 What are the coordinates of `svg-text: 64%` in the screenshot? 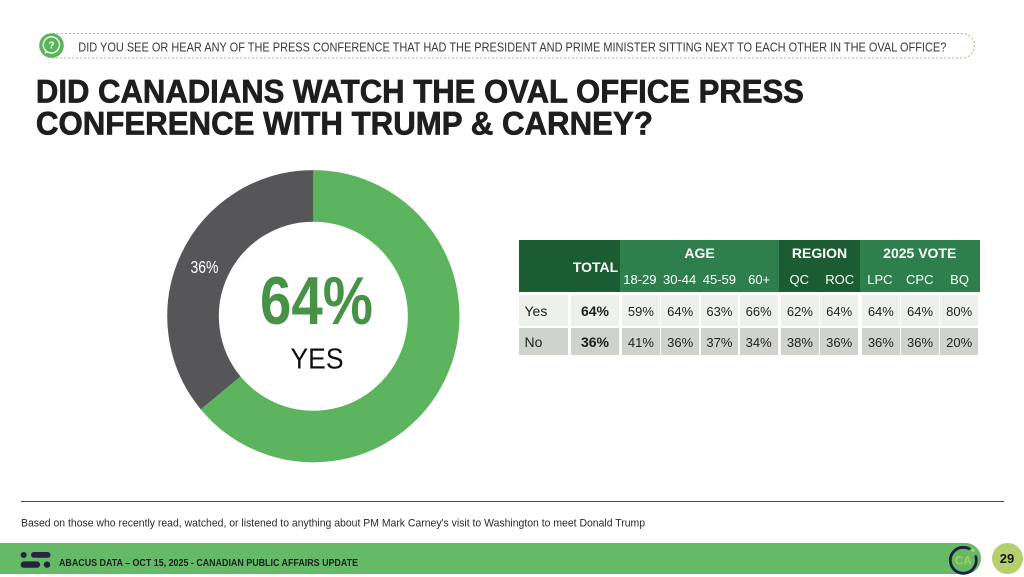 It's located at (316, 301).